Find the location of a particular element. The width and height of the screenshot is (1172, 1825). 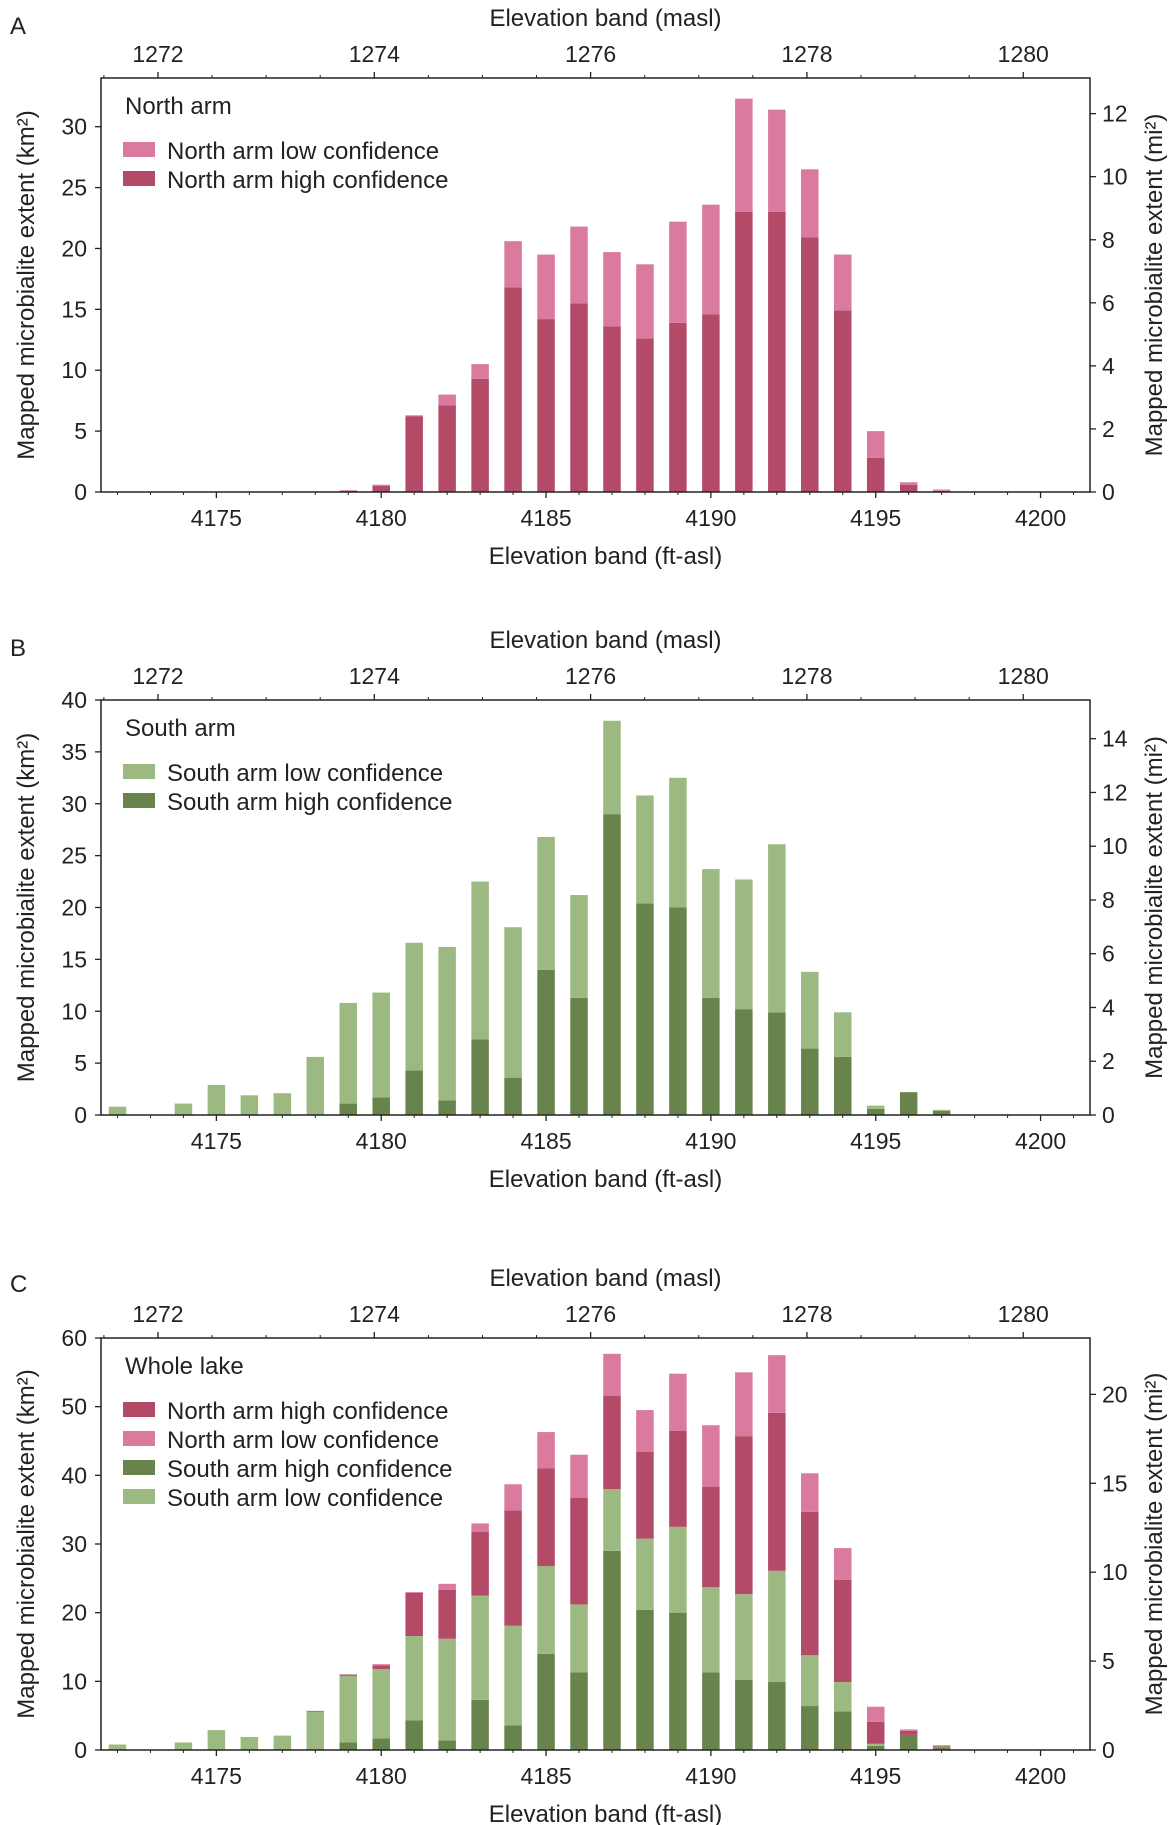

right-axis-label: Mapped microbialite extent (mi²) is located at coordinates (1154, 907).